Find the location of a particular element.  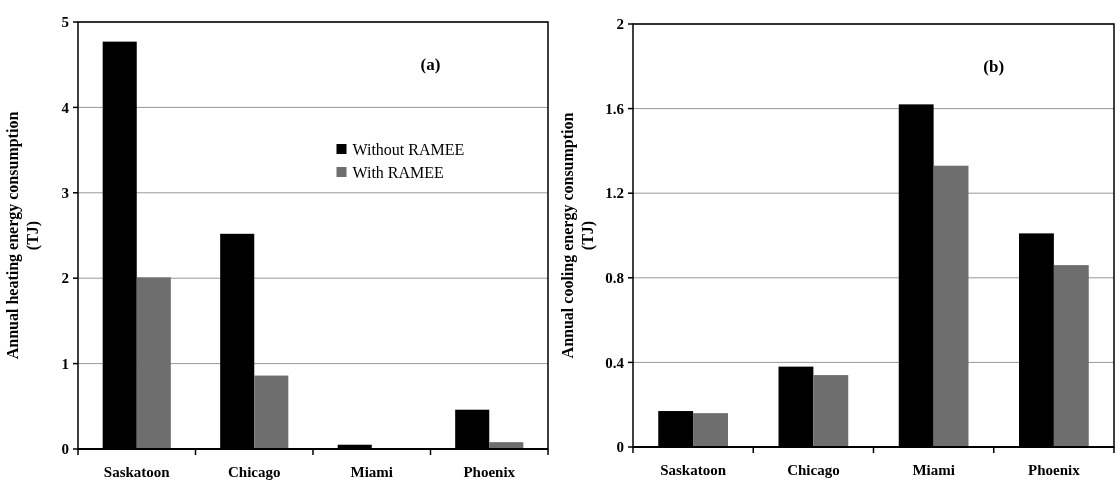

legend-label: Without RAMEE is located at coordinates (408, 149).